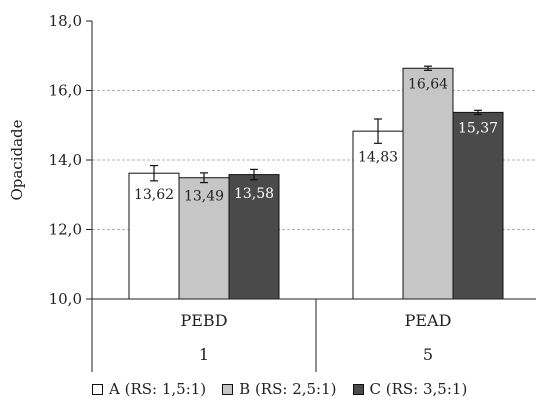  What do you see at coordinates (65, 160) in the screenshot?
I see `y-tick-label: 14,0` at bounding box center [65, 160].